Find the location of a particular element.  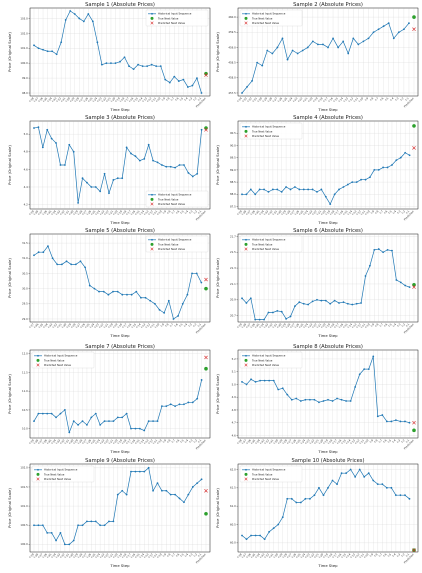

x-tick-label: t-32 is located at coordinates (270, 325).